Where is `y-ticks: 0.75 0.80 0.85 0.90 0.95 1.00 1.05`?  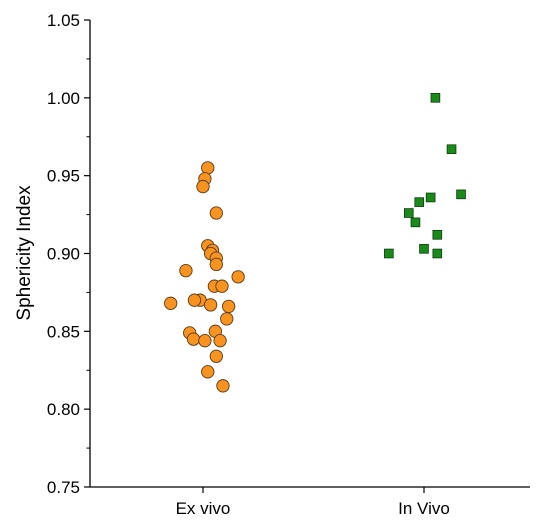 y-ticks: 0.75 0.80 0.85 0.90 0.95 1.00 1.05 is located at coordinates (68, 254).